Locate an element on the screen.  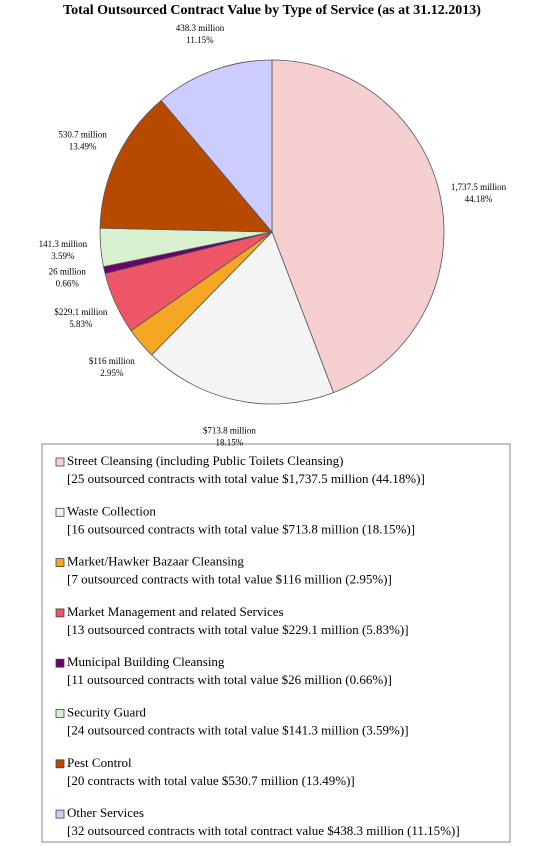
slice-percent-label: 13.49% is located at coordinates (83, 146).